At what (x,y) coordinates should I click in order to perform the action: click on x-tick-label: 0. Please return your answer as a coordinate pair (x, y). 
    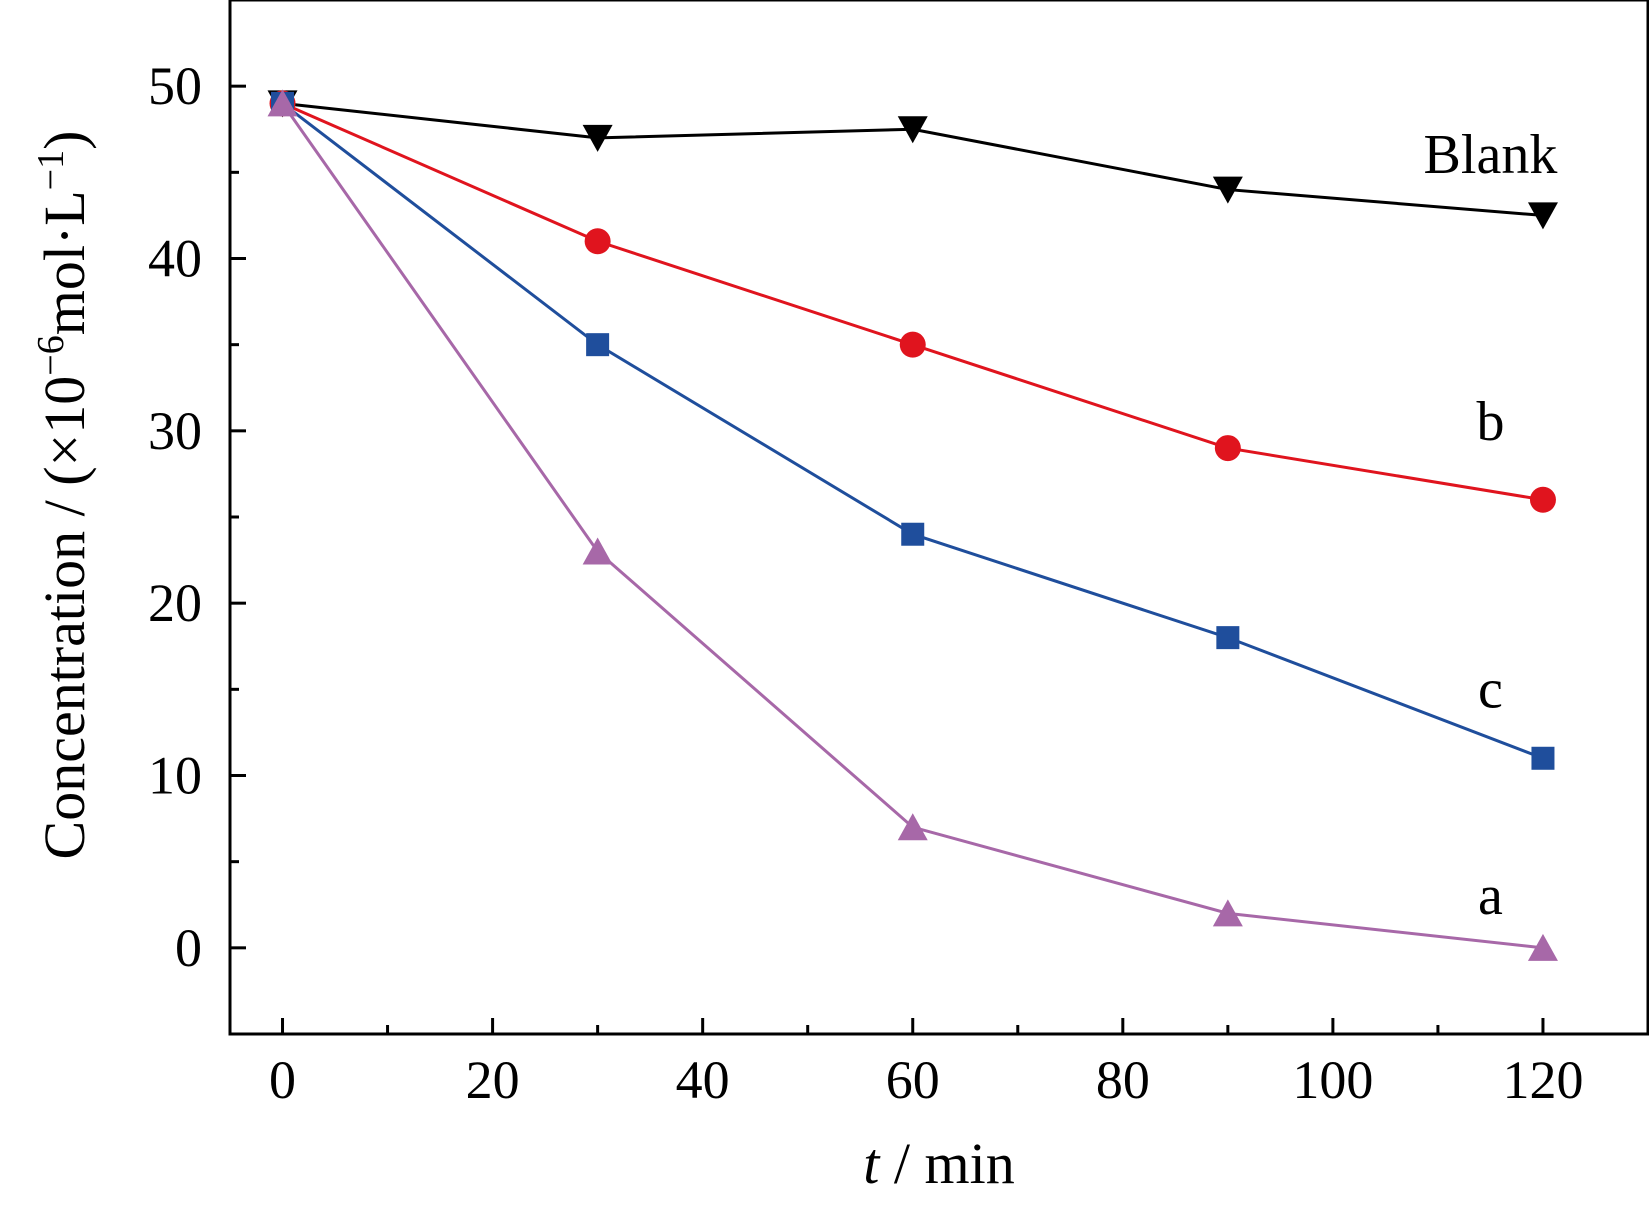
    Looking at the image, I should click on (282, 1080).